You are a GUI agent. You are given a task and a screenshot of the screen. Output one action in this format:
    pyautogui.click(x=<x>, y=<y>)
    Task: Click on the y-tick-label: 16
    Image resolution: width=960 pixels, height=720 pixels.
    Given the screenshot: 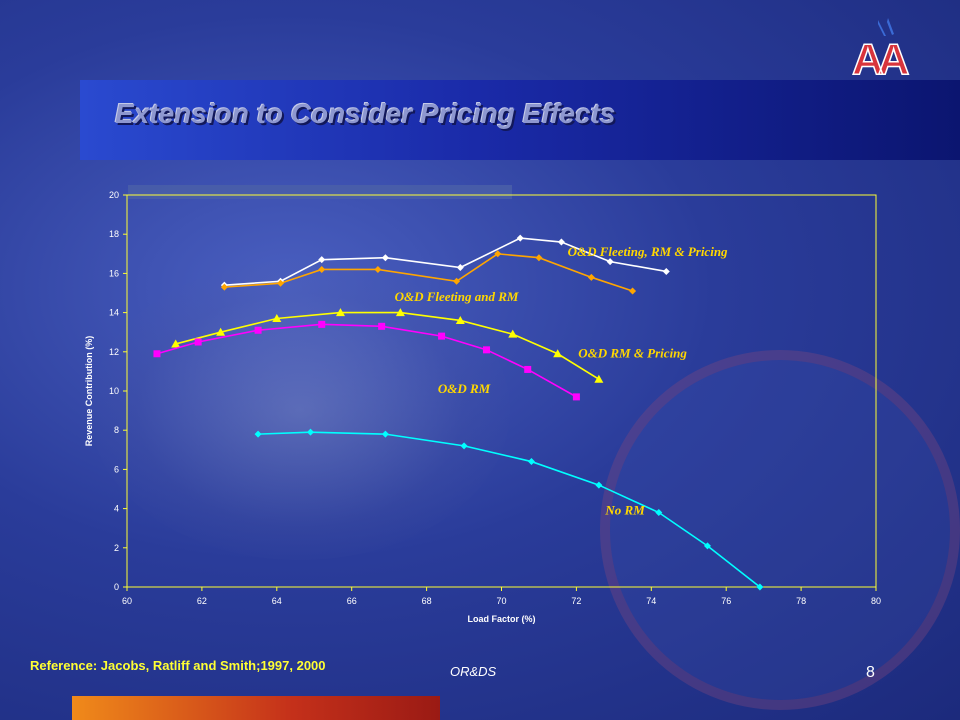 What is the action you would take?
    pyautogui.click(x=114, y=273)
    